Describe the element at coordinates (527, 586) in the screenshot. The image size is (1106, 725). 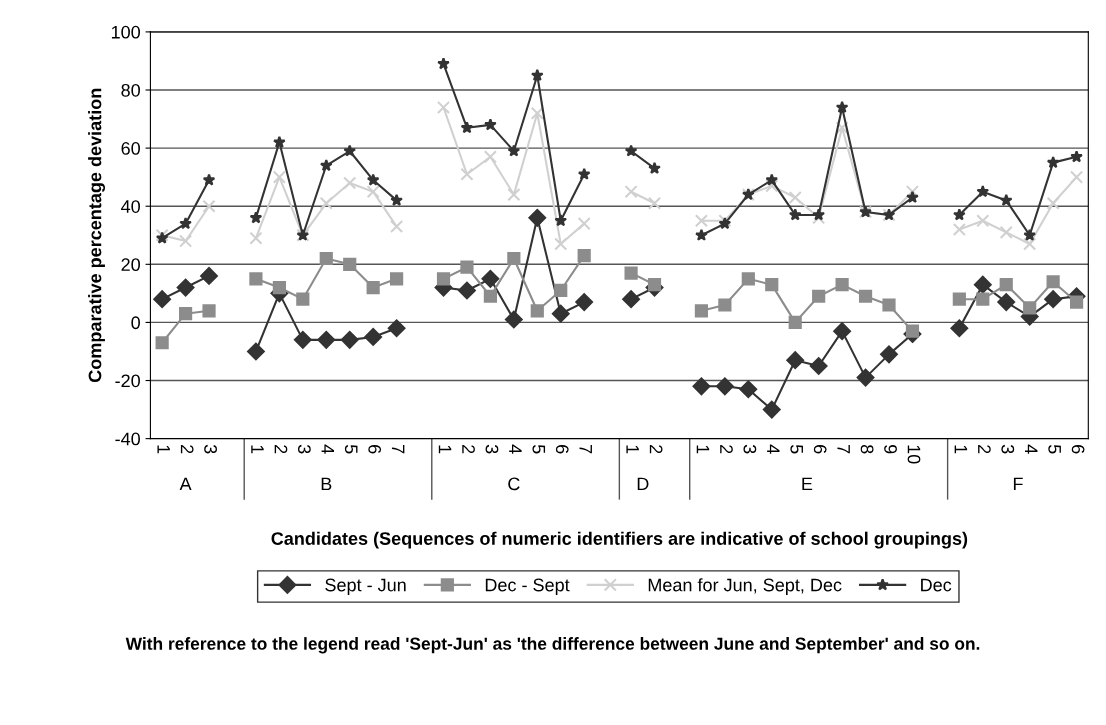
I see `legend-label: Dec - Sept` at that location.